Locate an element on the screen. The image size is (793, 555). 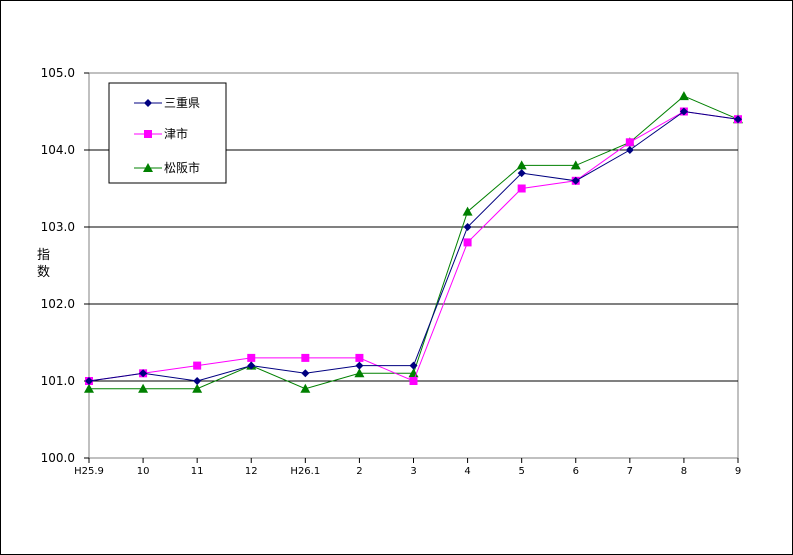
legend-label: 津市 is located at coordinates (176, 133).